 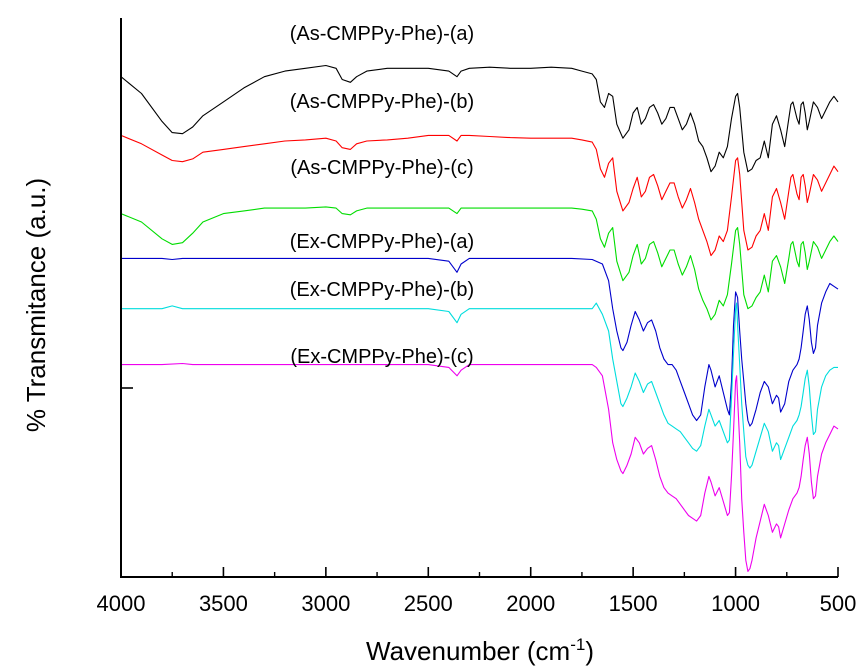 I want to click on x-tick-label: 3500, so click(x=223, y=603).